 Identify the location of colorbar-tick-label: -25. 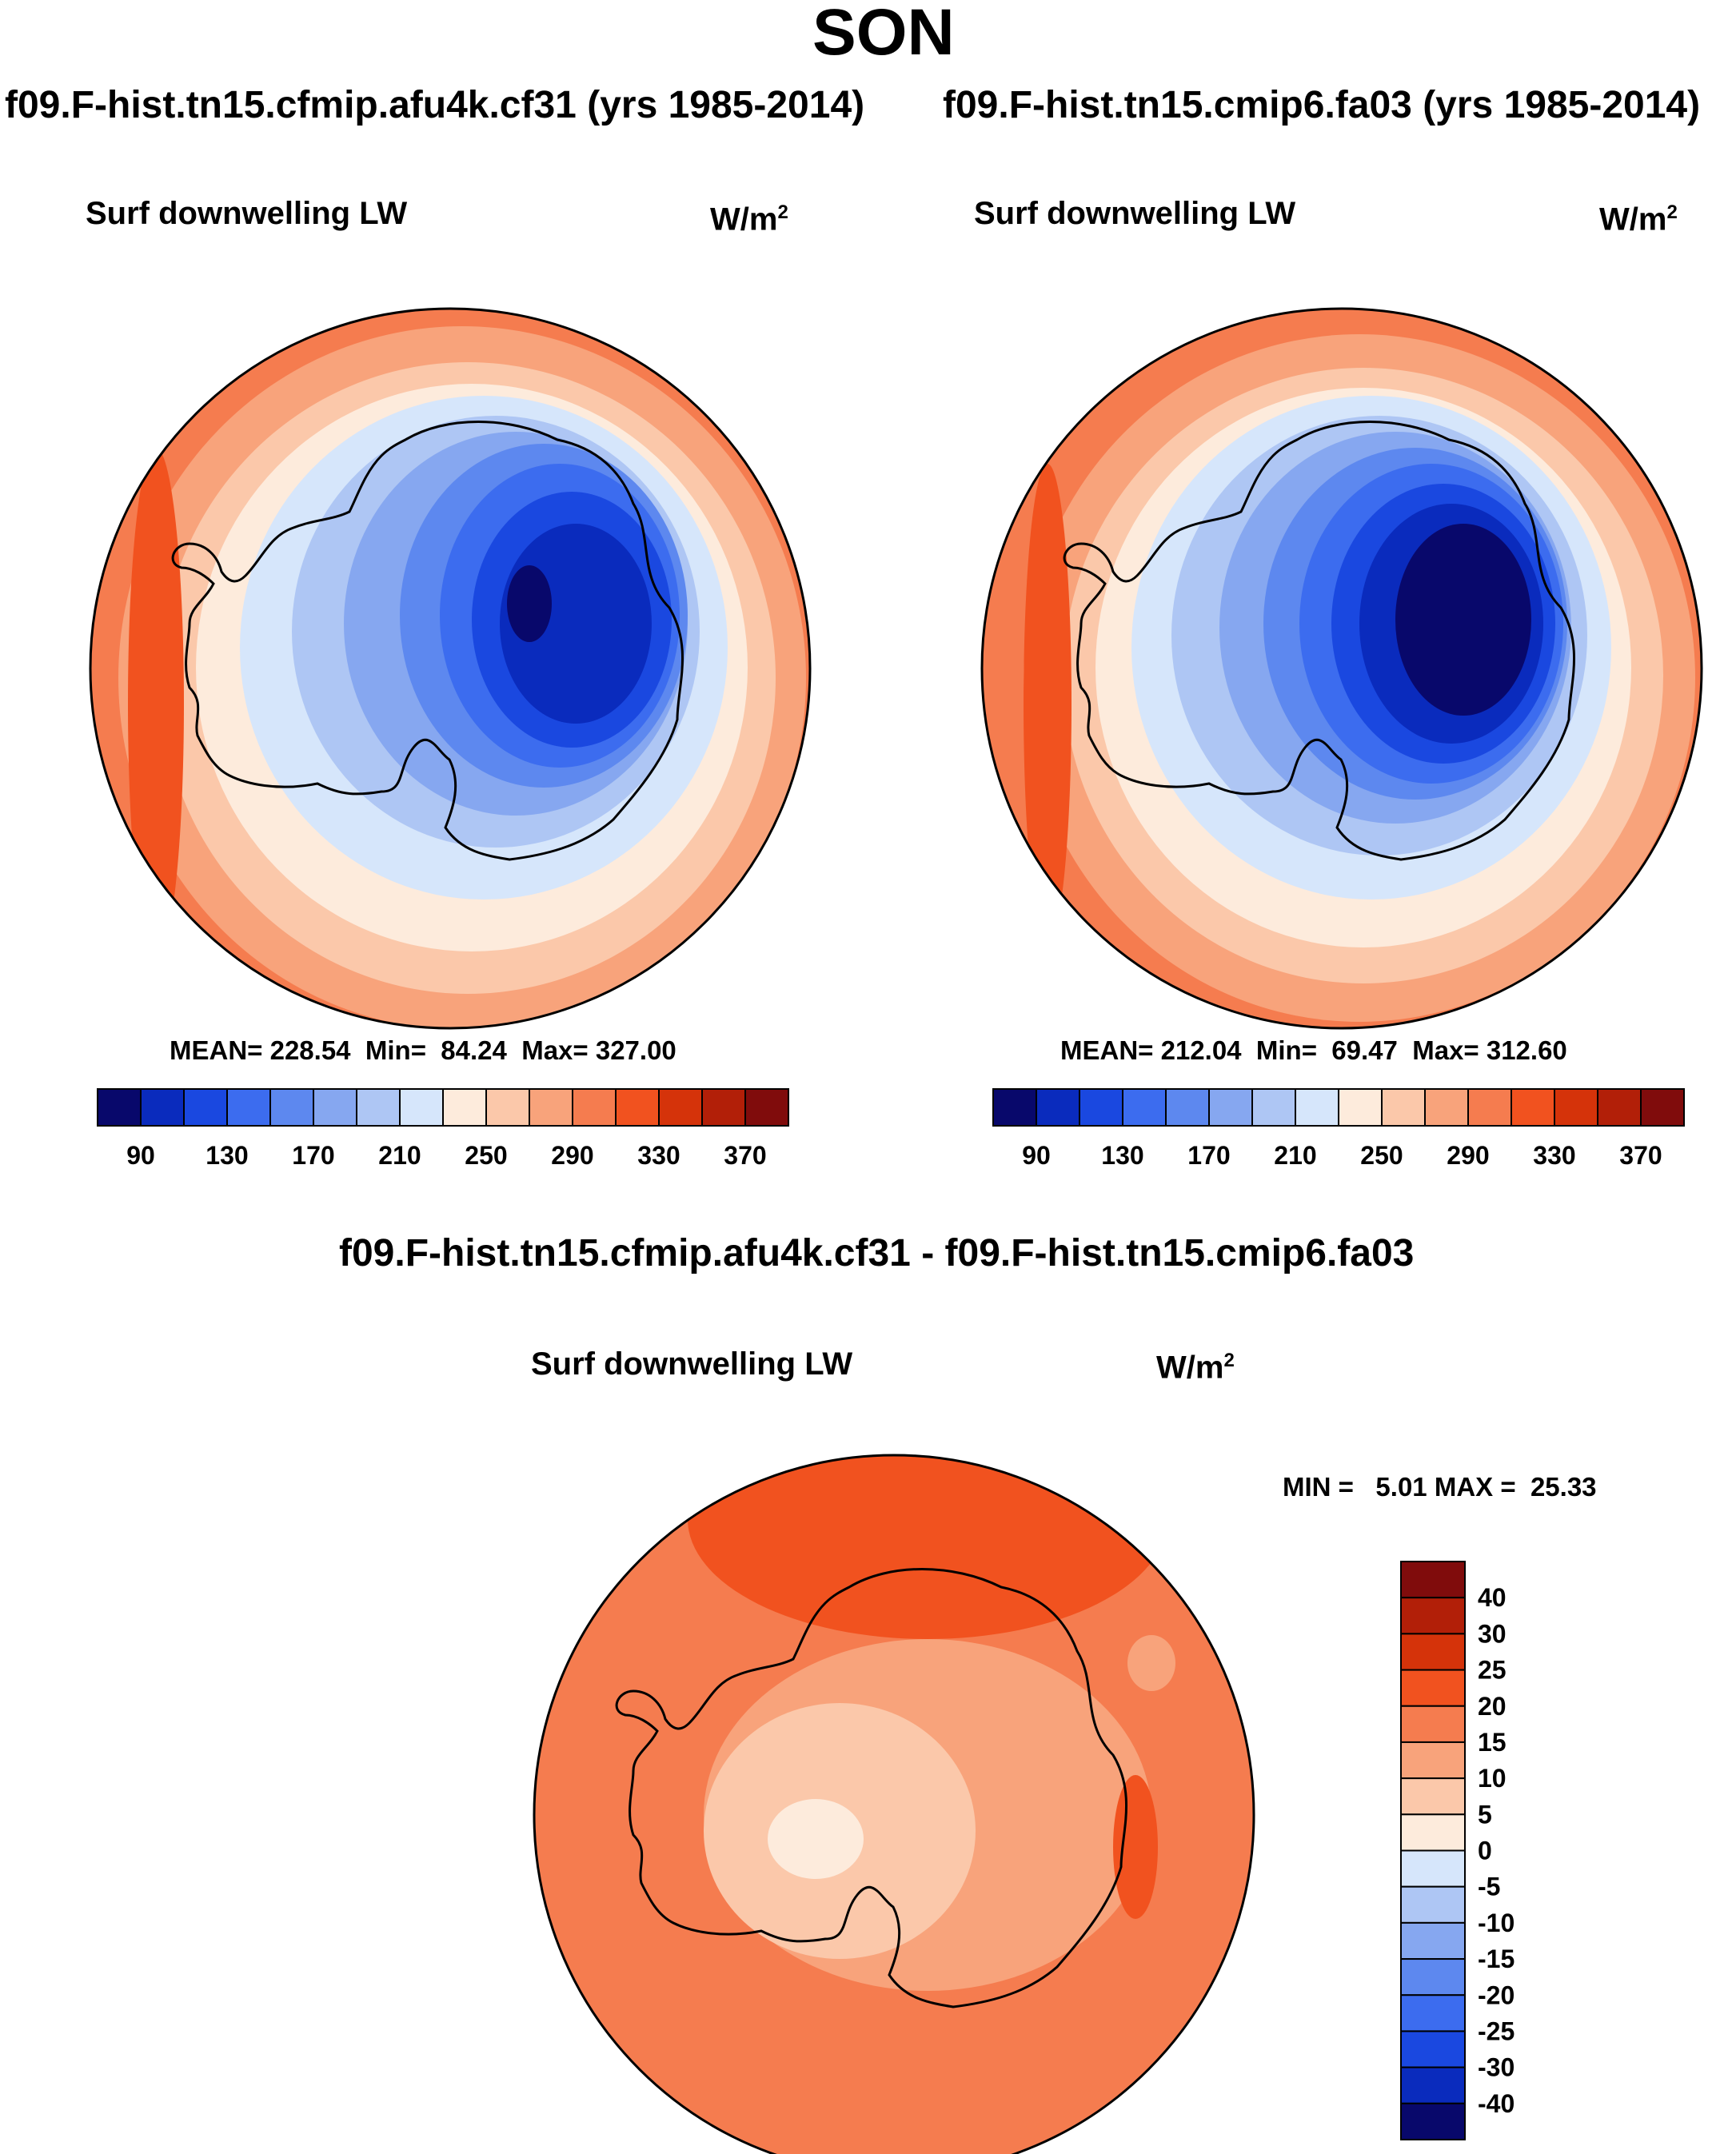
(1496, 2031).